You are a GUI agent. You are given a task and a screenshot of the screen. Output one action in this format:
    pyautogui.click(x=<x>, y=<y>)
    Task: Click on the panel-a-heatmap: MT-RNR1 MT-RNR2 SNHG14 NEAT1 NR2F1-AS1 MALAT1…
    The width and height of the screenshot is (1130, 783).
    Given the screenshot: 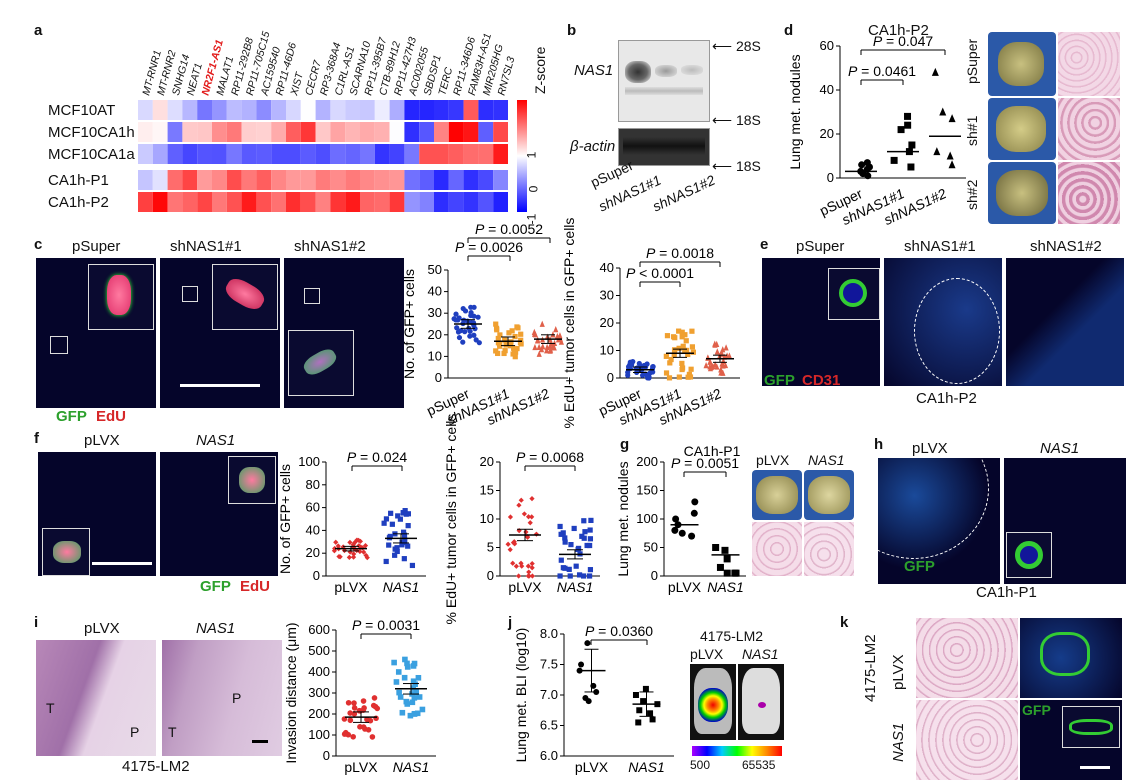 What is the action you would take?
    pyautogui.click(x=280, y=115)
    